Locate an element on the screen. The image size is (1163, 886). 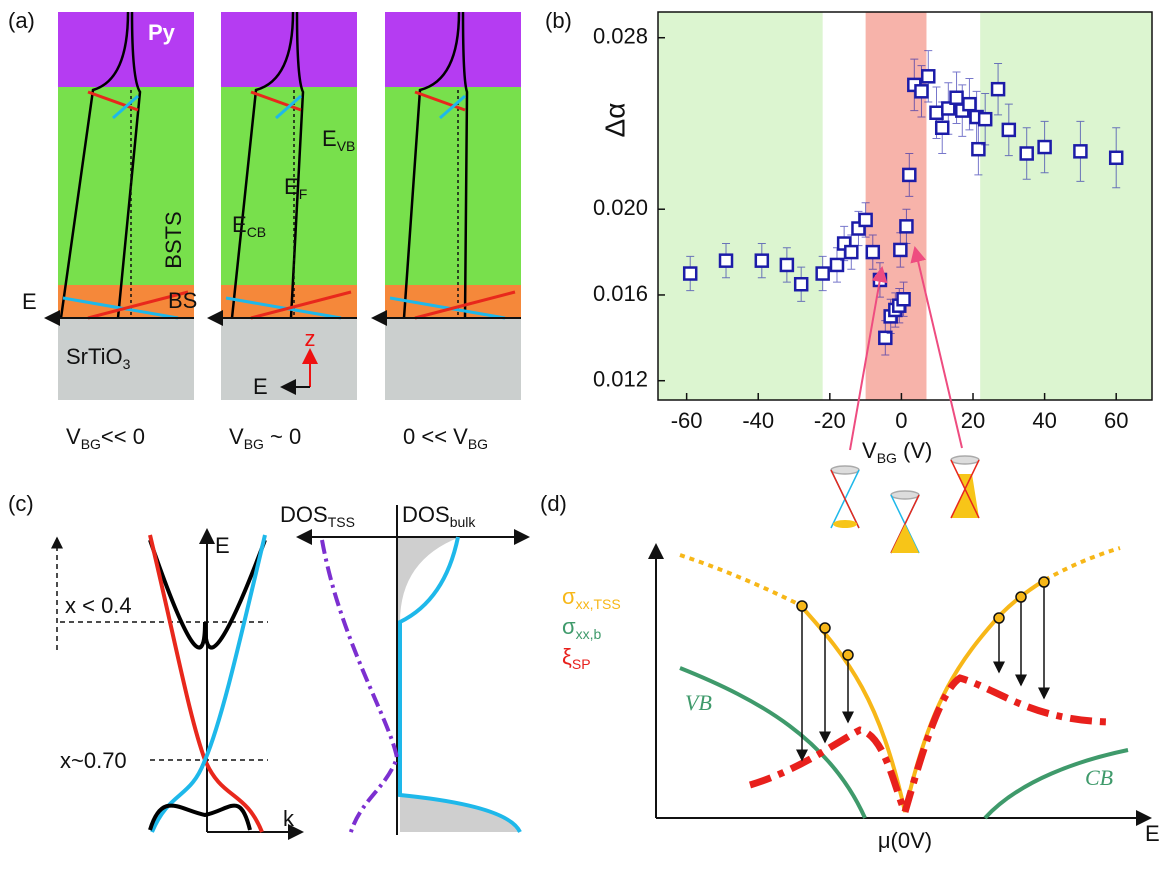
text: (V) is located at coordinates (914, 450).